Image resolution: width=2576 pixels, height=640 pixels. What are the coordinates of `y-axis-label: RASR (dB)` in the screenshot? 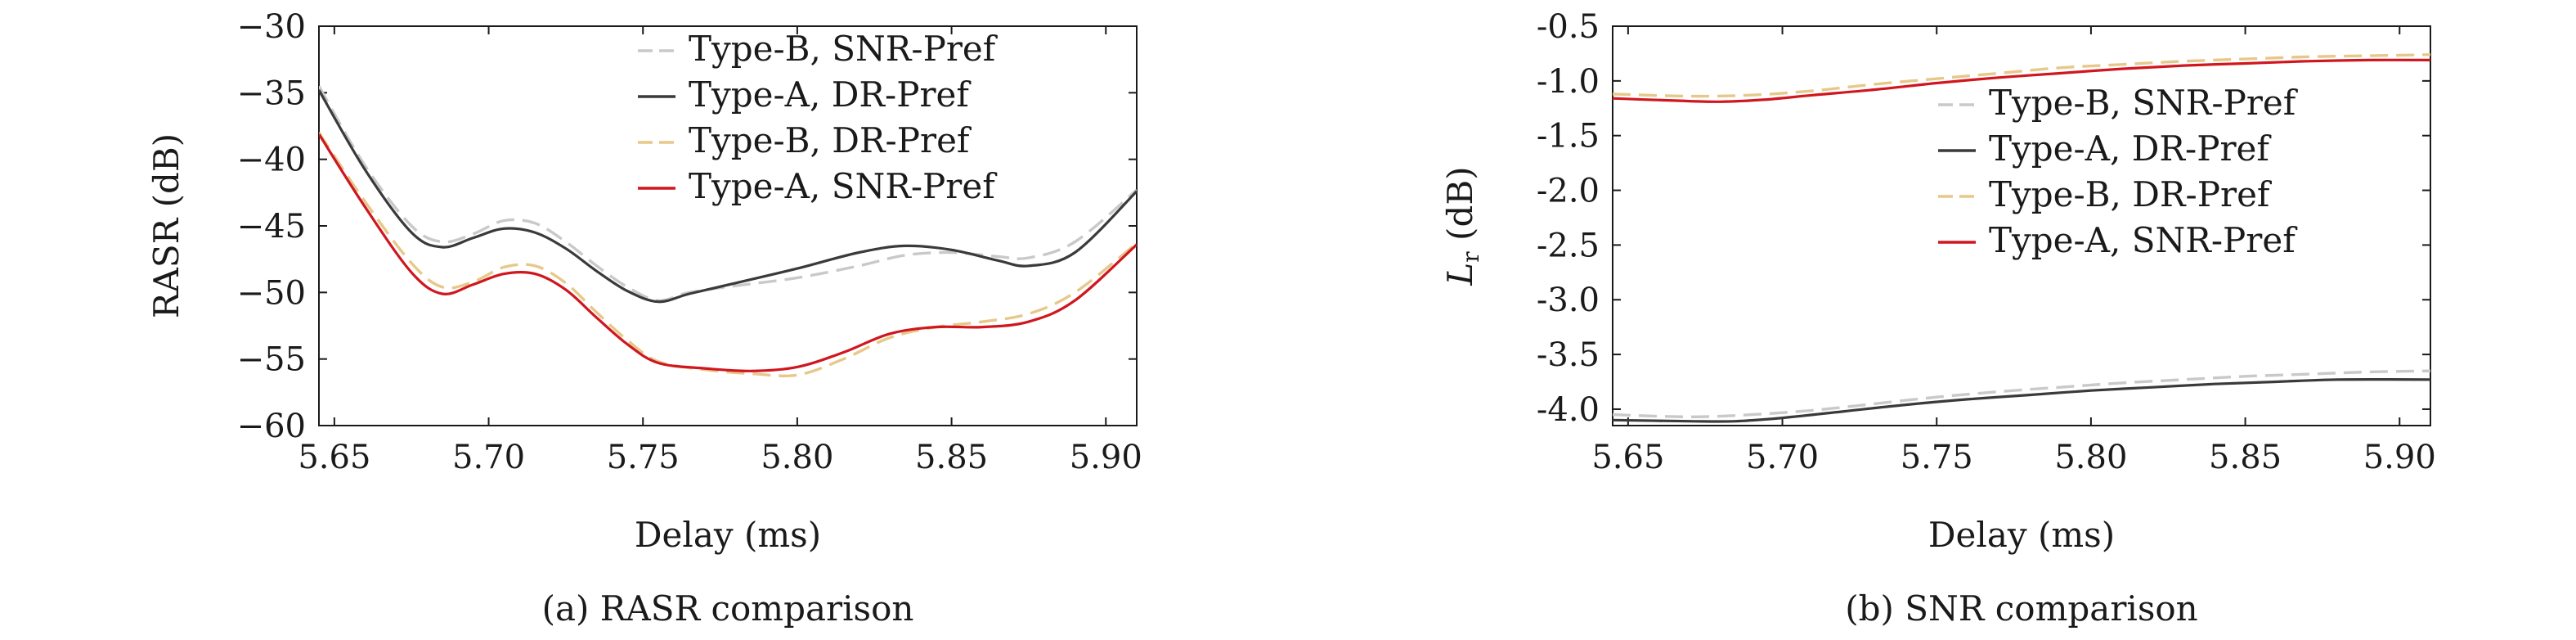 It's located at (166, 226).